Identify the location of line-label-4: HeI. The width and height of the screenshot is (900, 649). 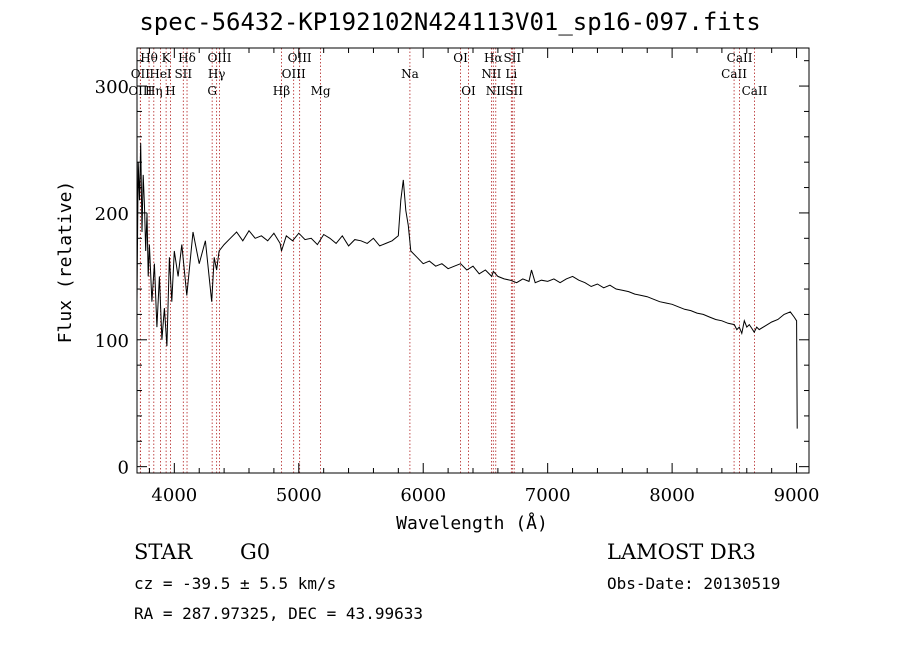
(160, 74).